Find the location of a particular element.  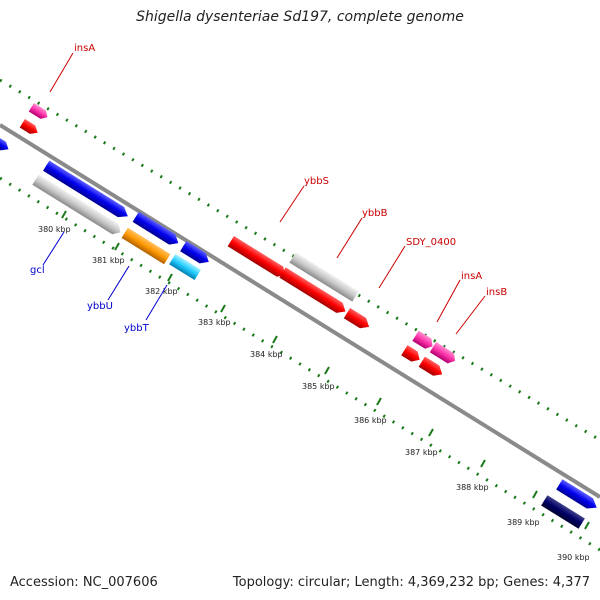

tick-label-385: 385 kbp is located at coordinates (318, 386).